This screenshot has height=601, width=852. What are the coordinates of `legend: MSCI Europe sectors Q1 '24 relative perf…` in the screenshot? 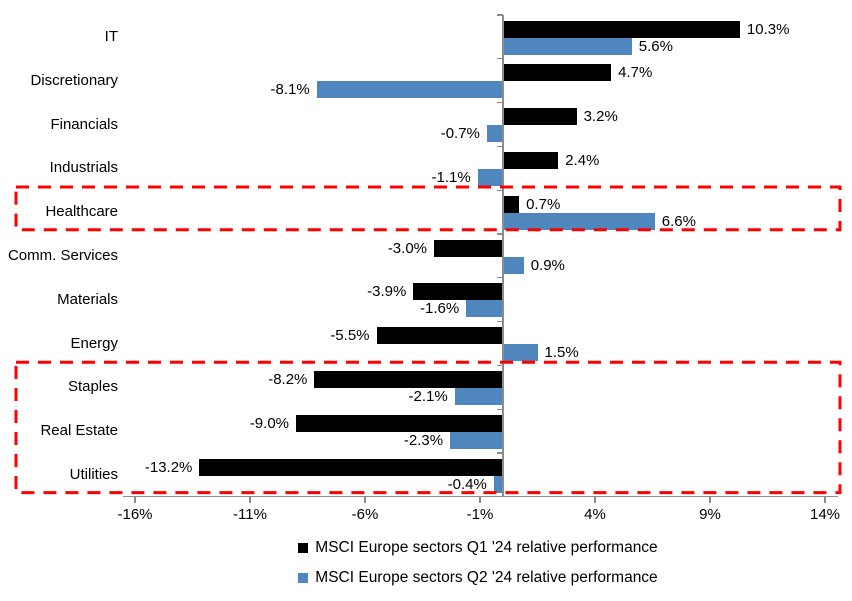 It's located at (452, 563).